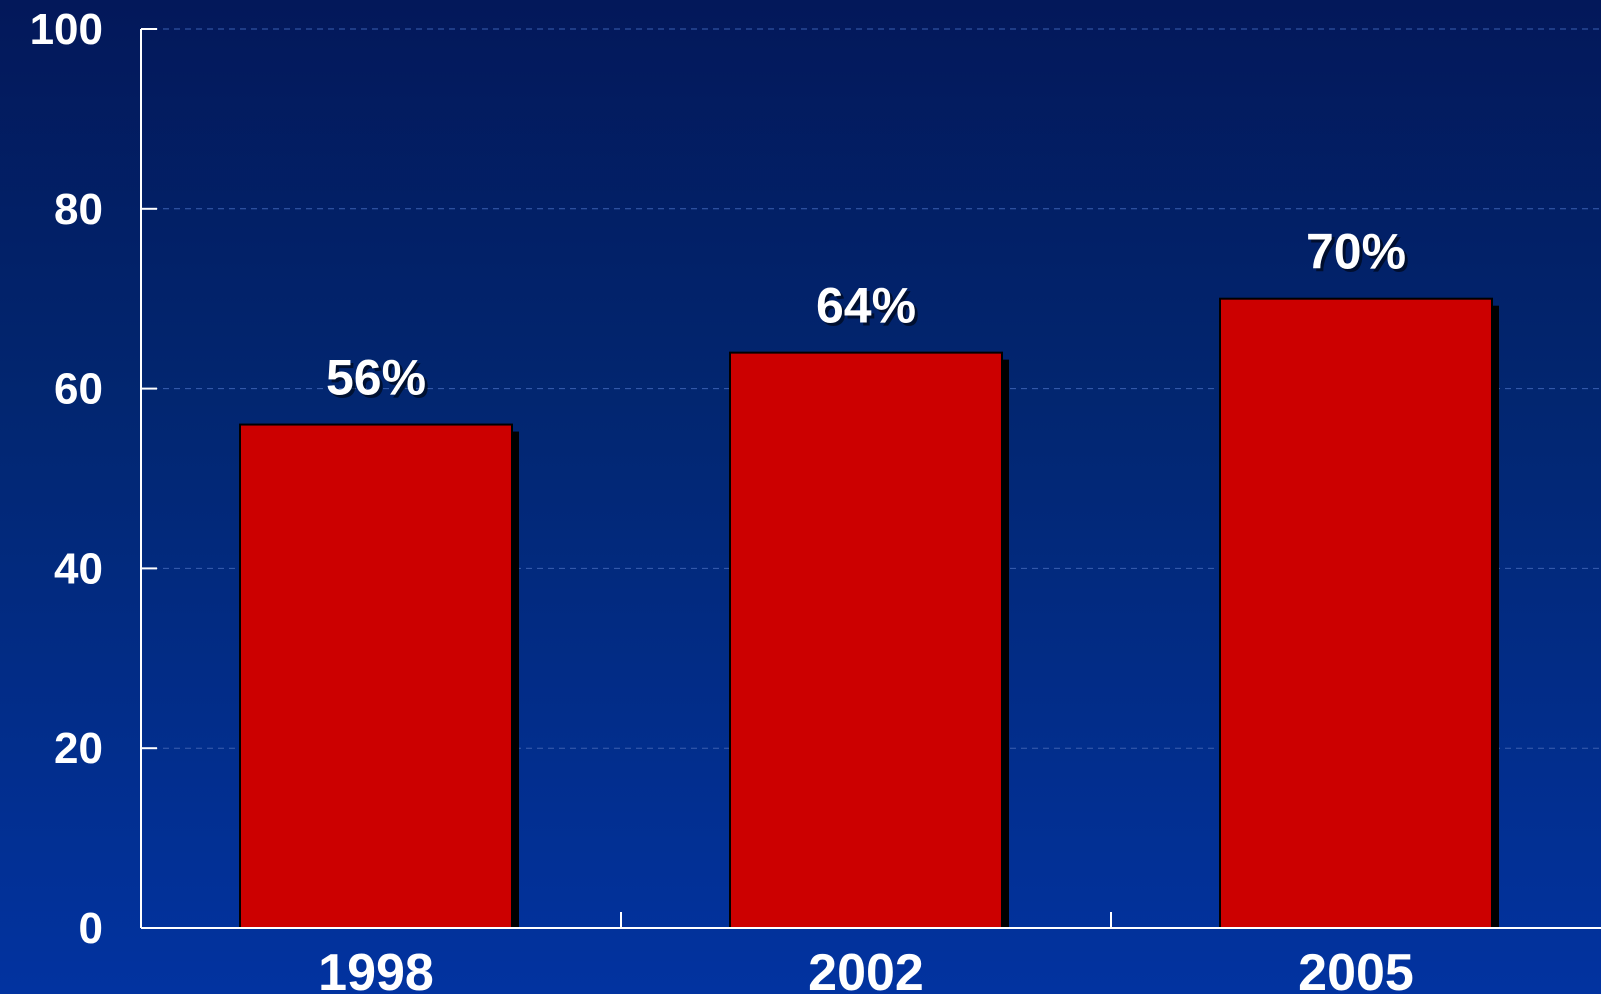 The width and height of the screenshot is (1601, 994). What do you see at coordinates (866, 640) in the screenshot?
I see `bar-2002` at bounding box center [866, 640].